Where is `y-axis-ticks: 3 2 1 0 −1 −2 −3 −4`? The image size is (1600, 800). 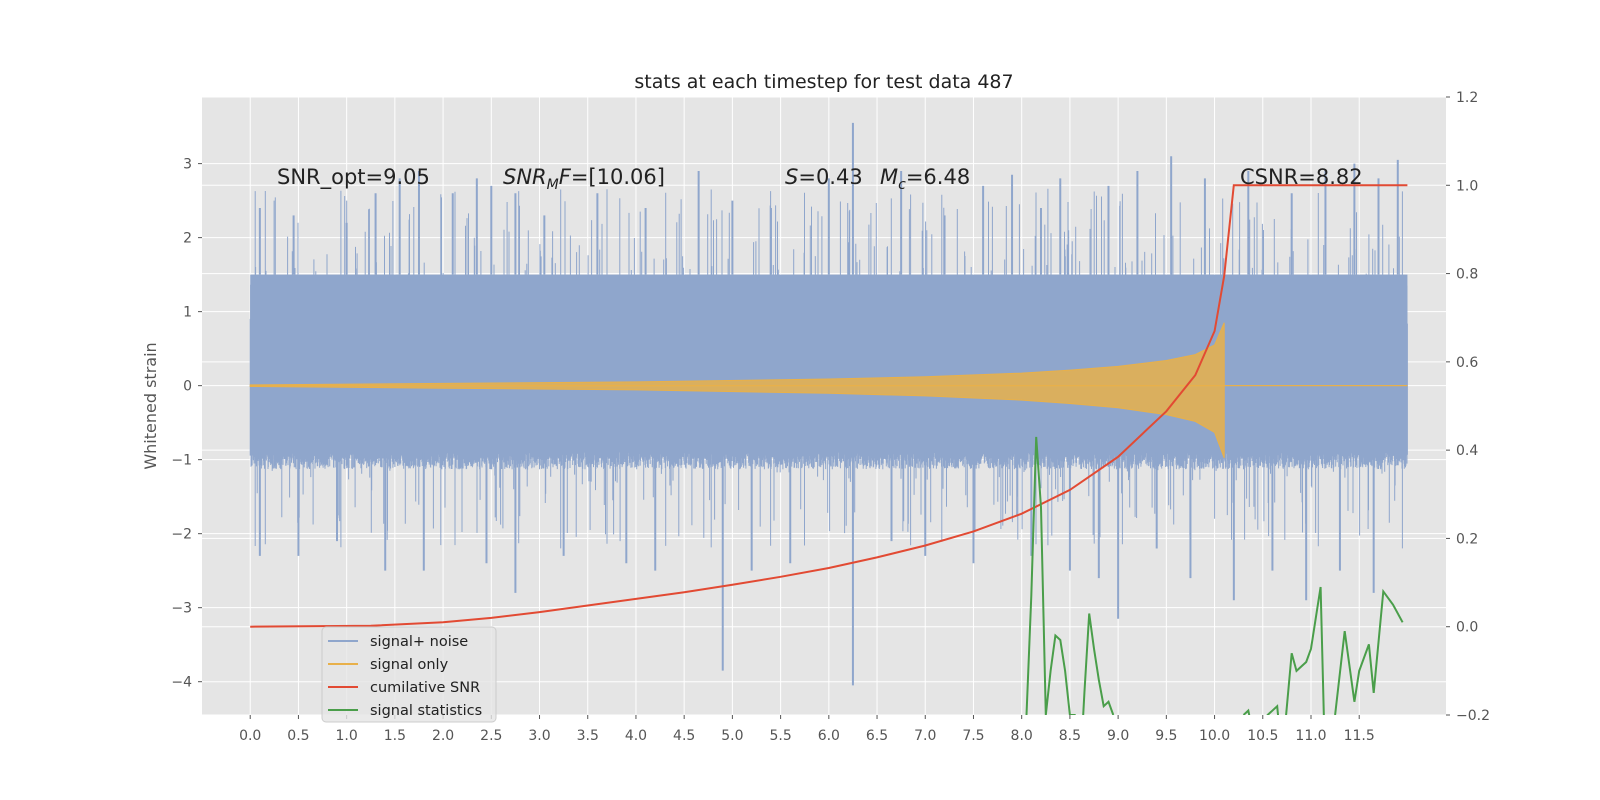 y-axis-ticks: 3 2 1 0 −1 −2 −3 −4 is located at coordinates (186, 424).